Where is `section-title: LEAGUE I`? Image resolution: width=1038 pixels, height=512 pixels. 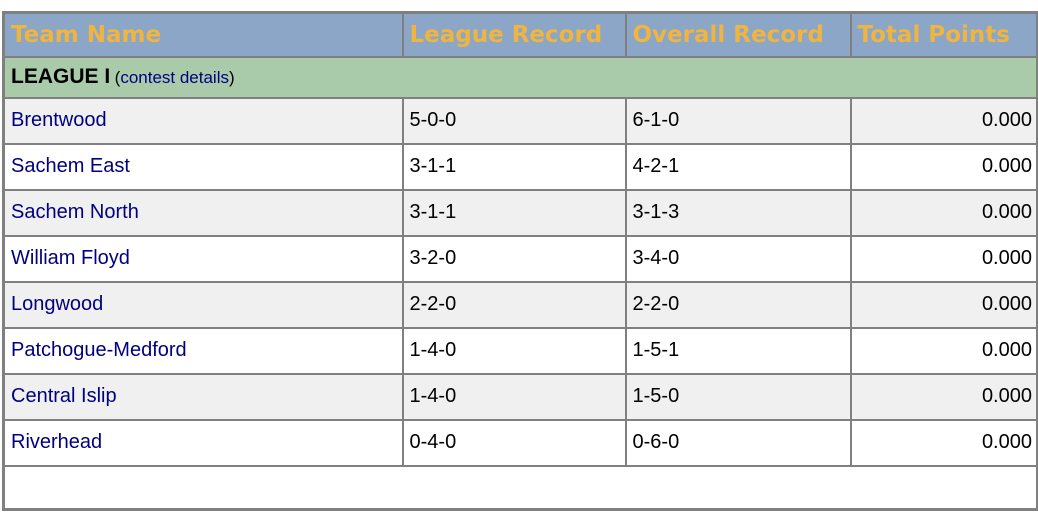 section-title: LEAGUE I is located at coordinates (61, 76).